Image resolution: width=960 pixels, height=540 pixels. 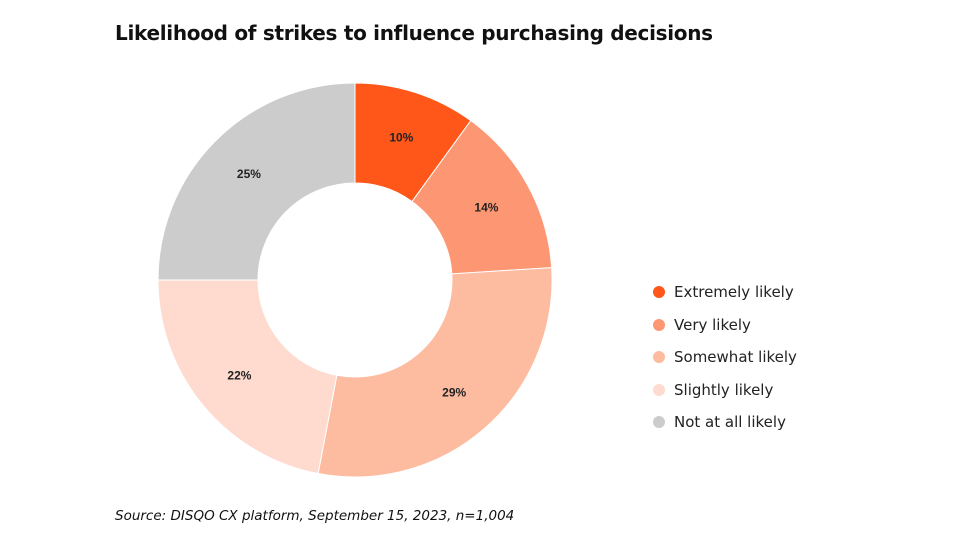 I want to click on slice-label-extremely-likely: 10%, so click(x=401, y=137).